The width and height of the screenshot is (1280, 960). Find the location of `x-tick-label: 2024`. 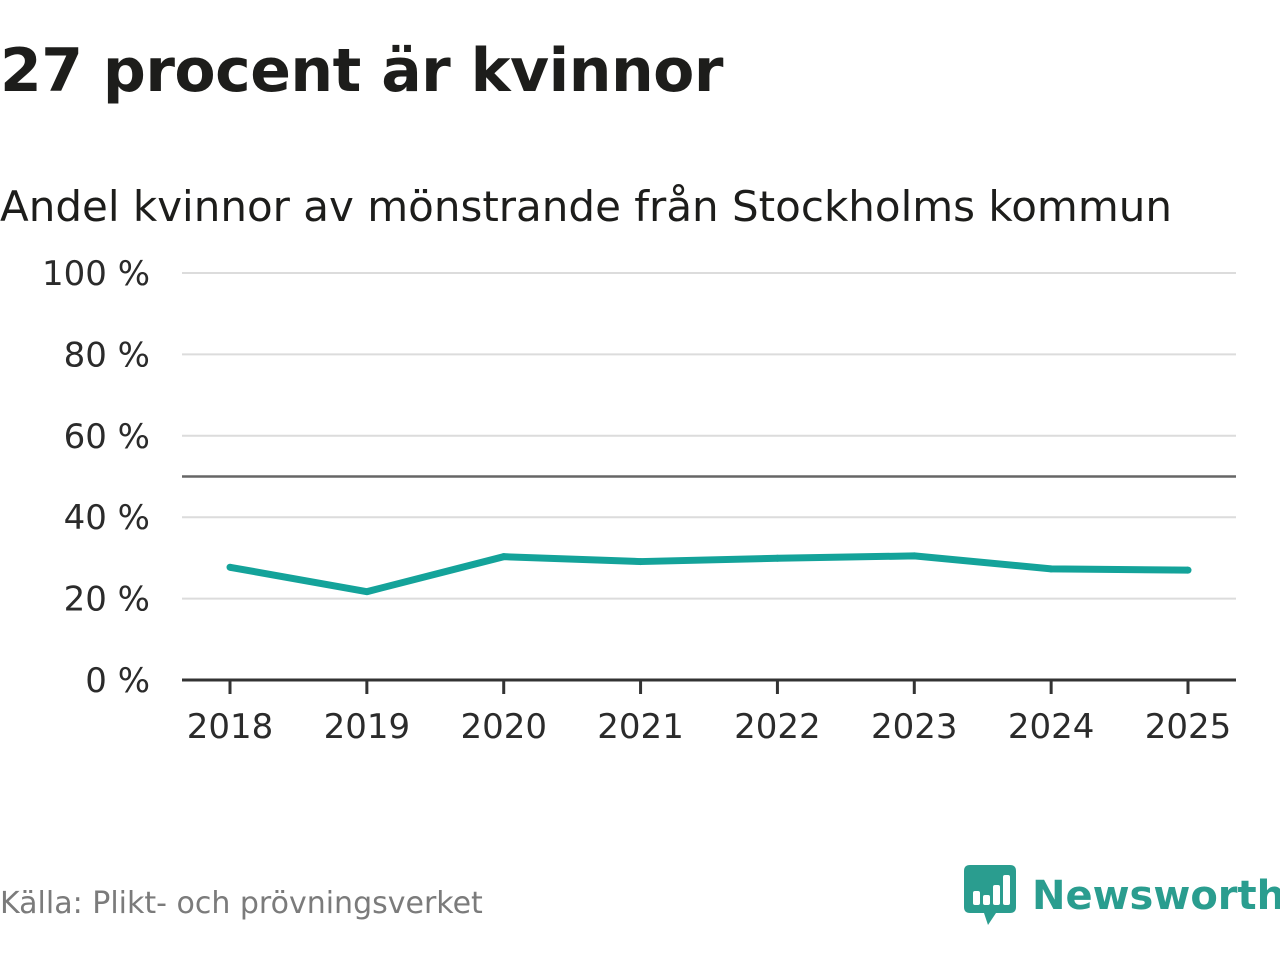

x-tick-label: 2024 is located at coordinates (1051, 727).